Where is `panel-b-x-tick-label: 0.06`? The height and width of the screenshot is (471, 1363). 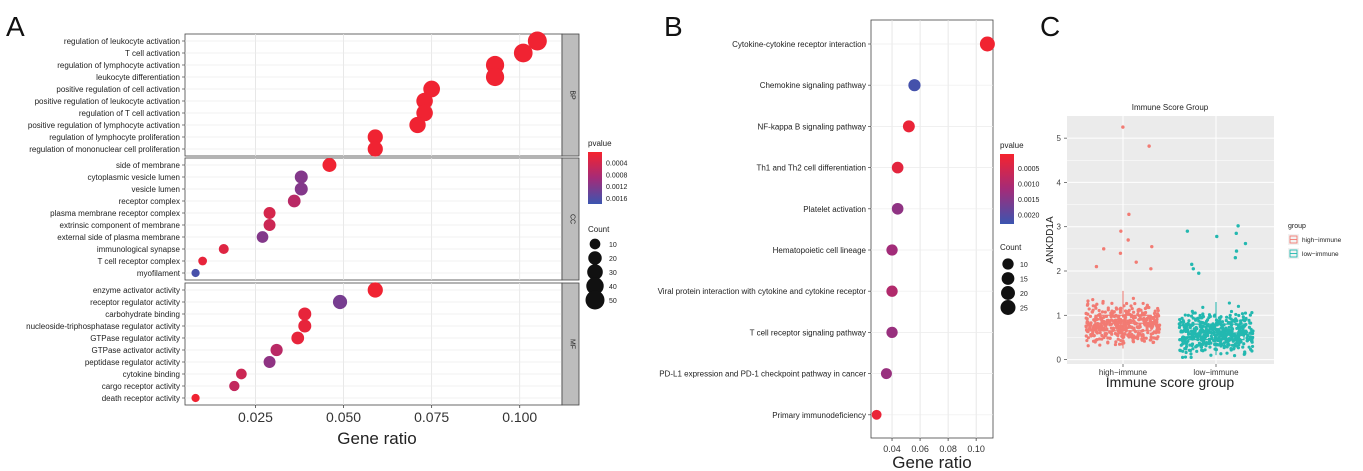 panel-b-x-tick-label: 0.06 is located at coordinates (920, 449).